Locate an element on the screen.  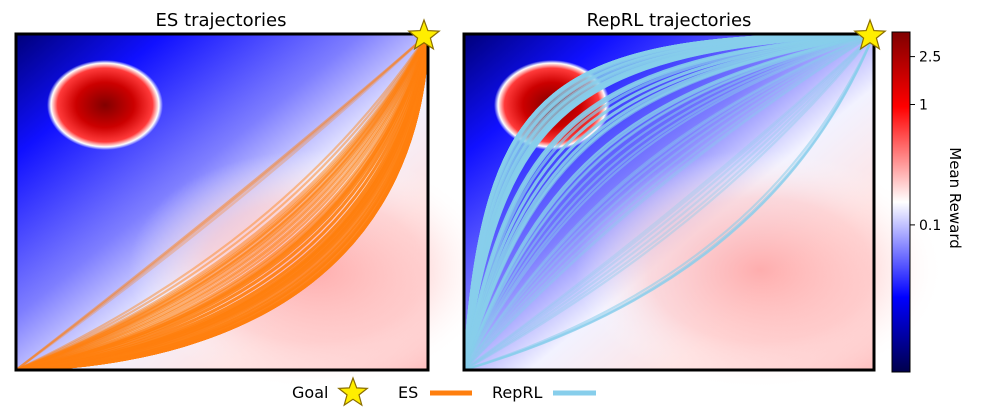
legend-label-goal: Goal is located at coordinates (310, 392).